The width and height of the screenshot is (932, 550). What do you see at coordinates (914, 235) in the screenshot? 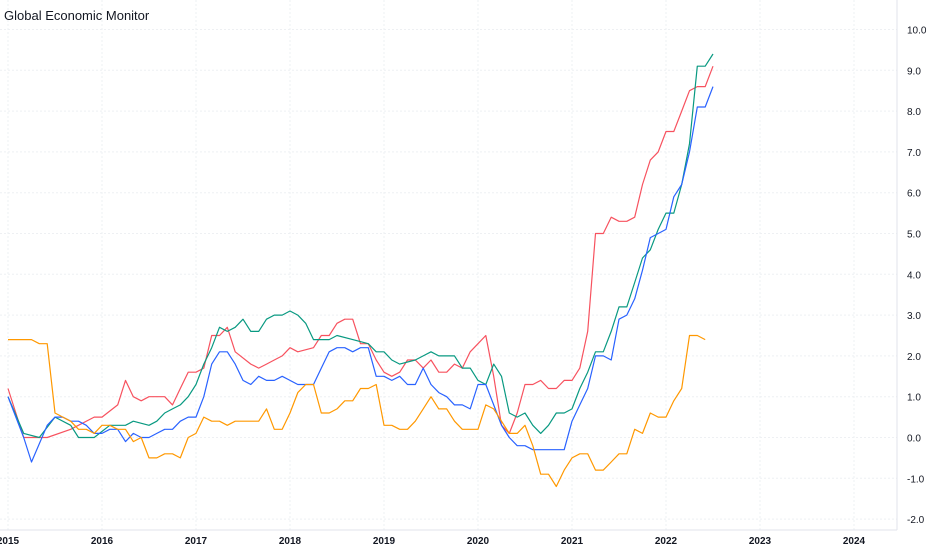
I see `y-tick-label: 5.0` at bounding box center [914, 235].